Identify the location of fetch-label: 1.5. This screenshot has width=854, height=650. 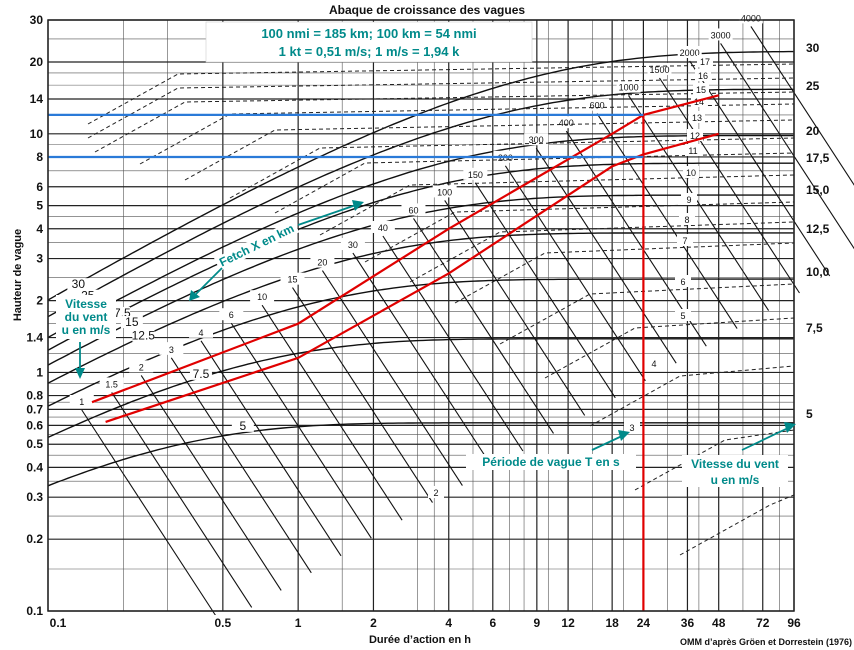
(111, 384).